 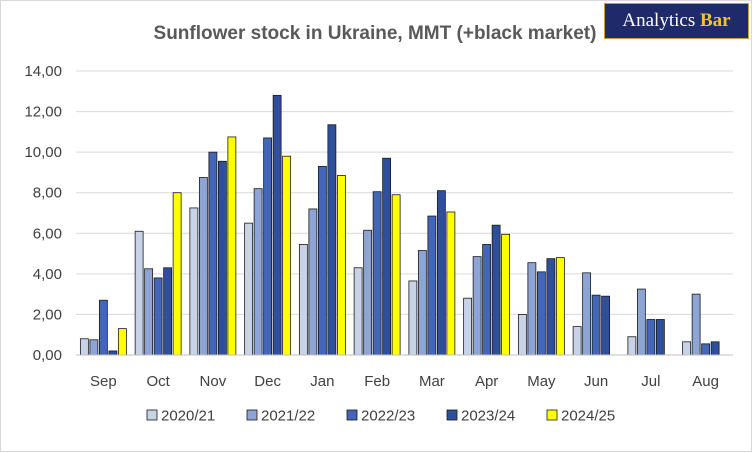 I want to click on bar-2023-24-nov, so click(x=222, y=258).